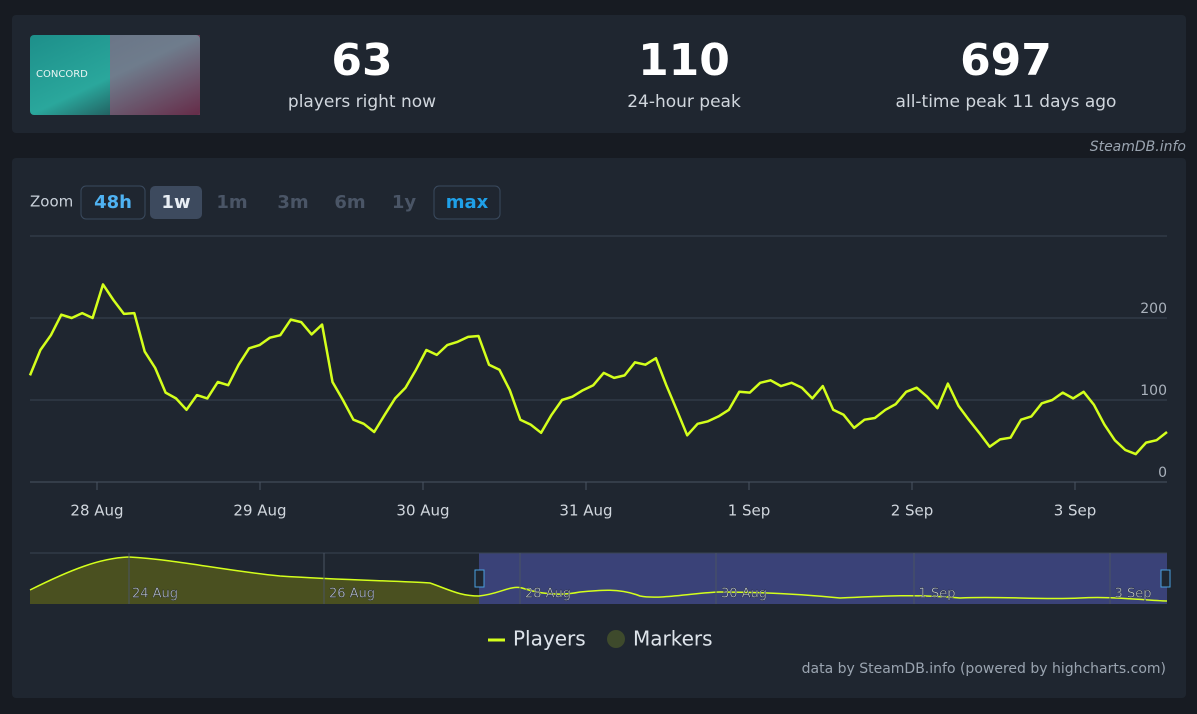 The width and height of the screenshot is (1197, 714). Describe the element at coordinates (749, 511) in the screenshot. I see `x-tick-label: 1 Sep` at that location.